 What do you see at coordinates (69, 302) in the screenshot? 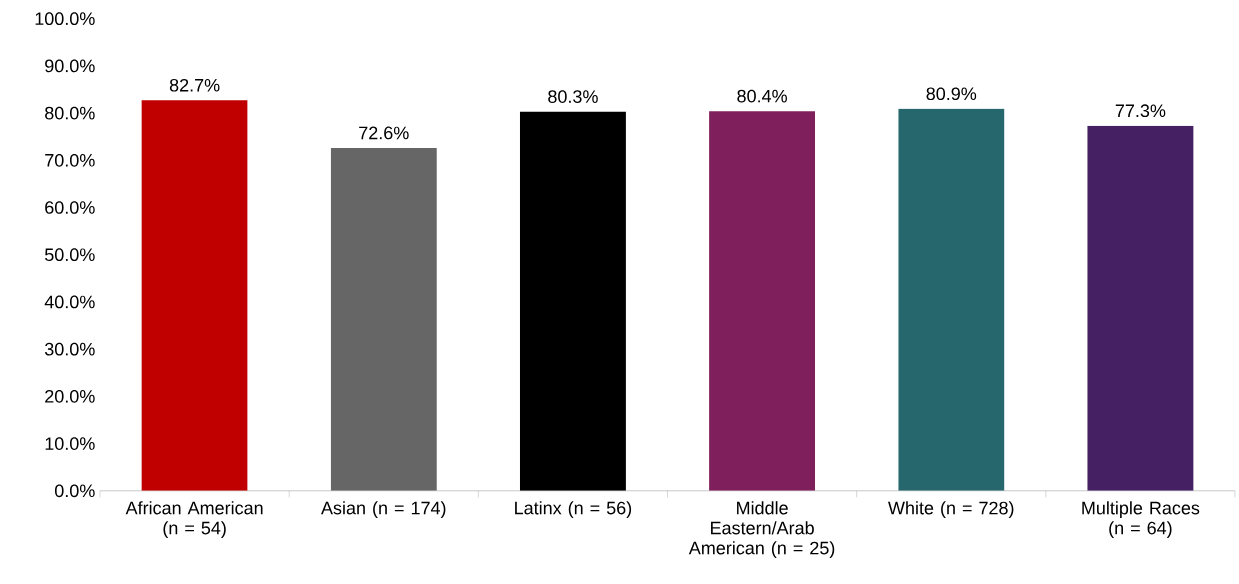
I see `y-tick-label: 40.0%` at bounding box center [69, 302].